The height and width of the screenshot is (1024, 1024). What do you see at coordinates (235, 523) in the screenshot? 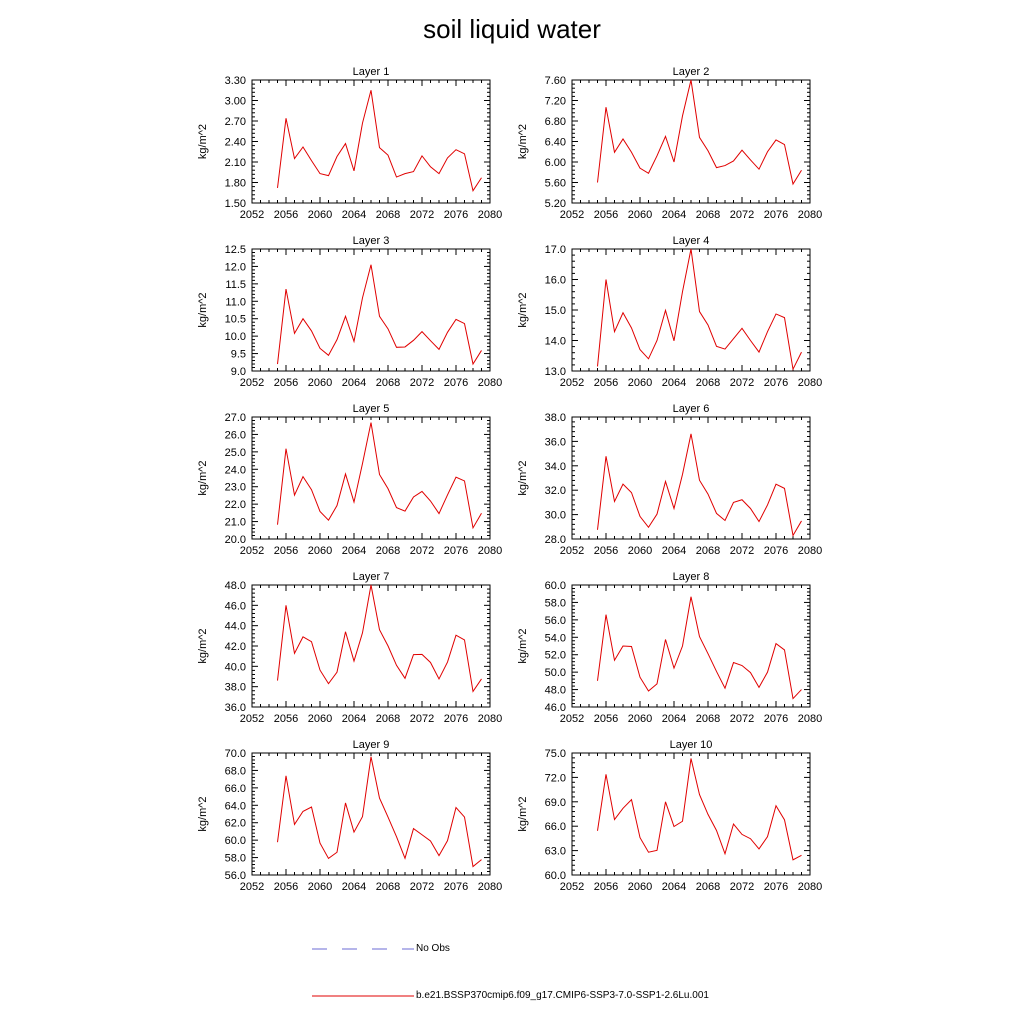
I see `y-tick-label: 21.0` at bounding box center [235, 523].